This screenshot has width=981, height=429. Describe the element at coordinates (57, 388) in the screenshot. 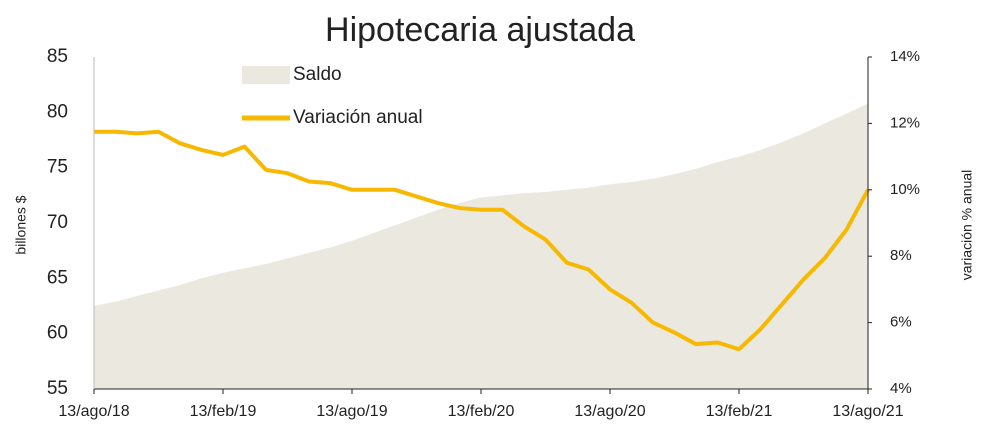

I see `y-tick-label: 55` at that location.